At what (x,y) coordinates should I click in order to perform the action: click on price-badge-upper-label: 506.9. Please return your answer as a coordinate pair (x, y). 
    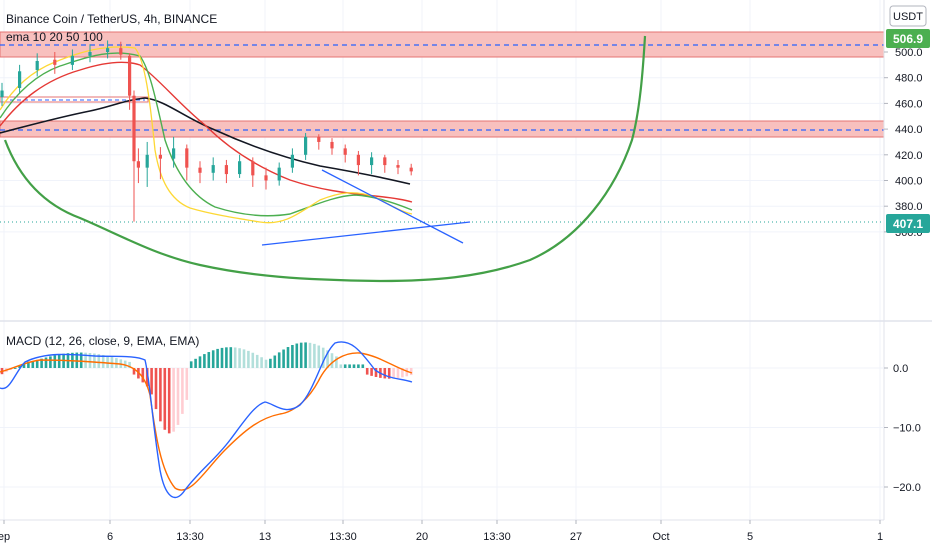
    Looking at the image, I should click on (908, 39).